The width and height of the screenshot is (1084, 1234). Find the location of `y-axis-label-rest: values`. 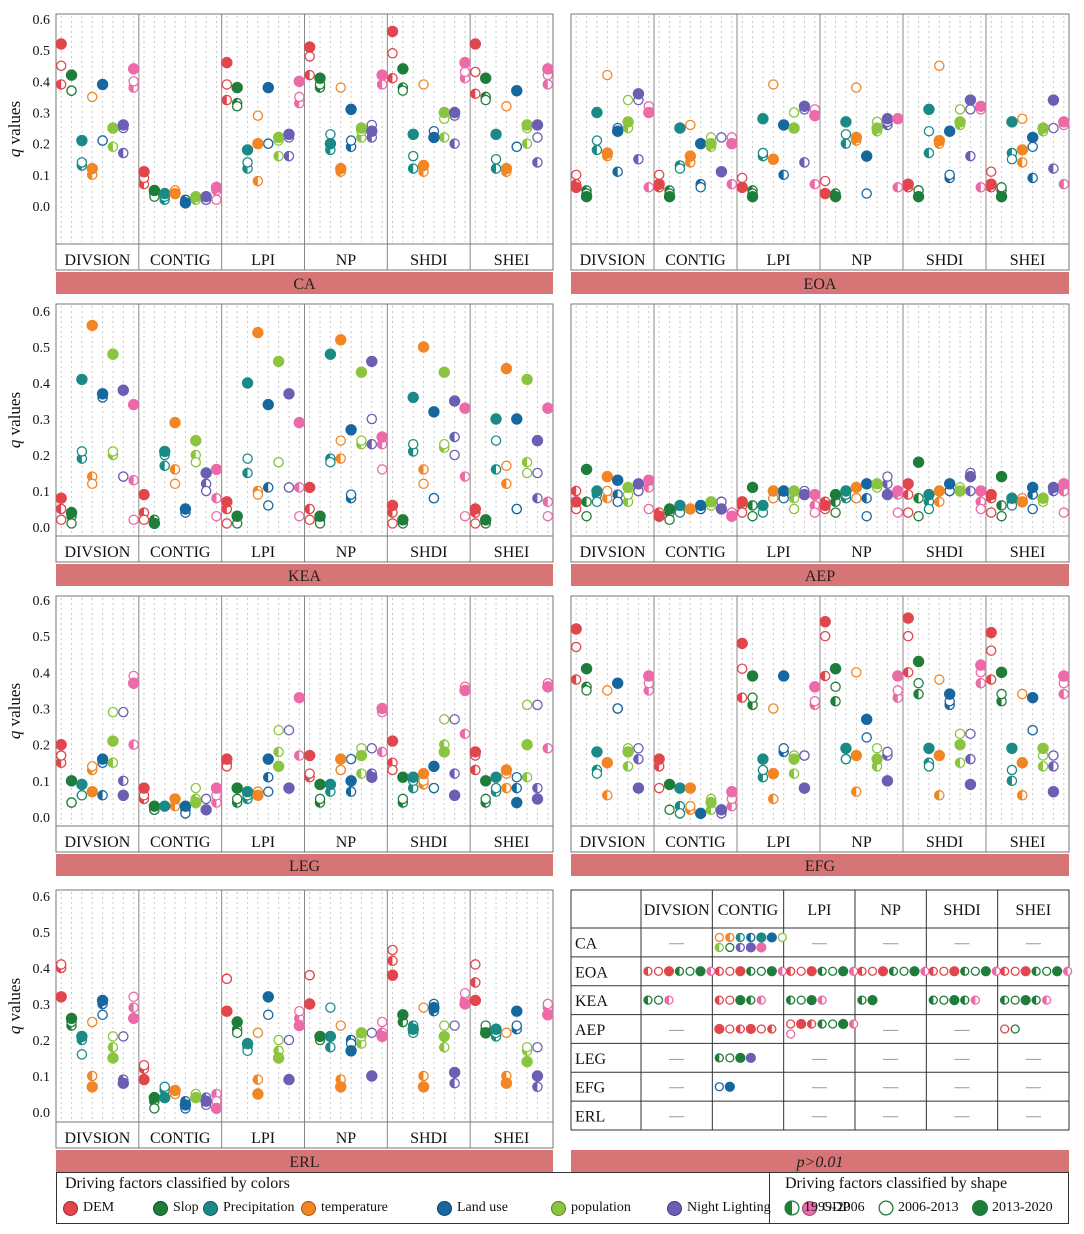

y-axis-label-rest: values is located at coordinates (14, 1002).